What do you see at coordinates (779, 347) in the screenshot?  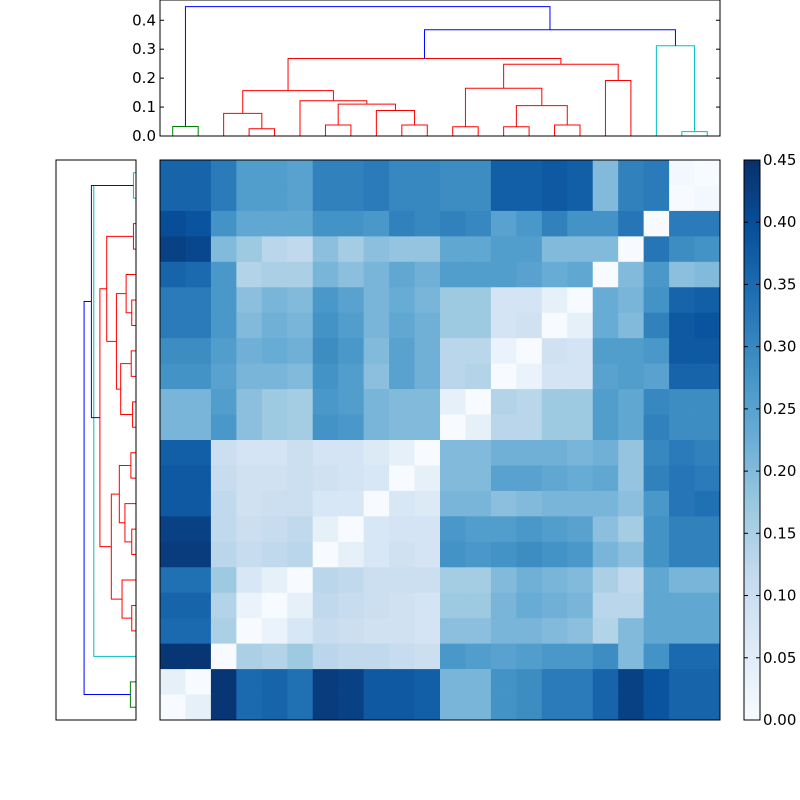 I see `colorbar-tick-label: 0.30` at bounding box center [779, 347].